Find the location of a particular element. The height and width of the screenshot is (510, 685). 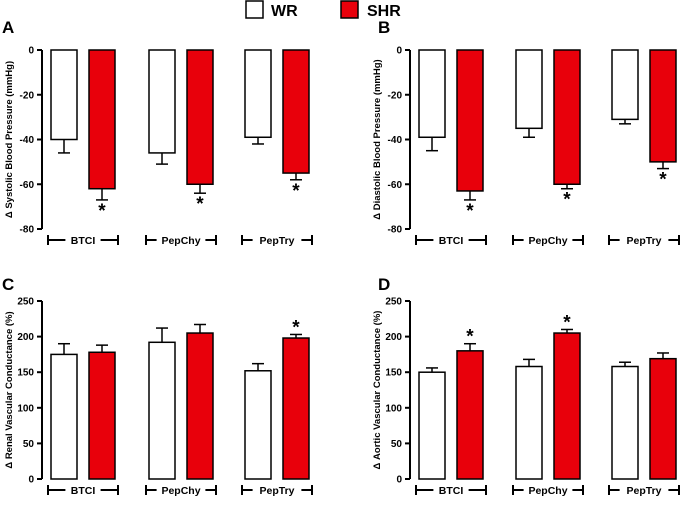

legend-label-shr: SHR is located at coordinates (384, 11).